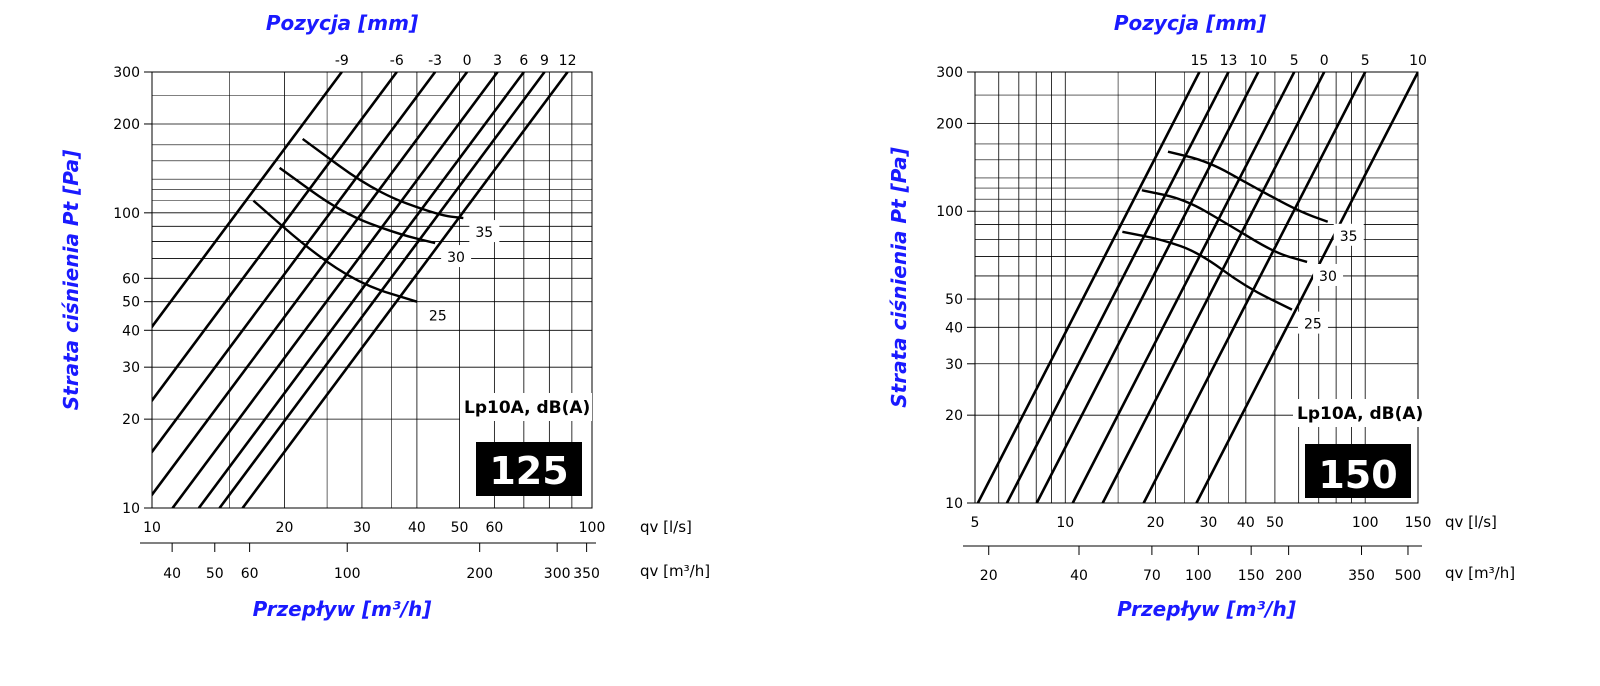  I want to click on y-tick-label: 50, so click(954, 300).